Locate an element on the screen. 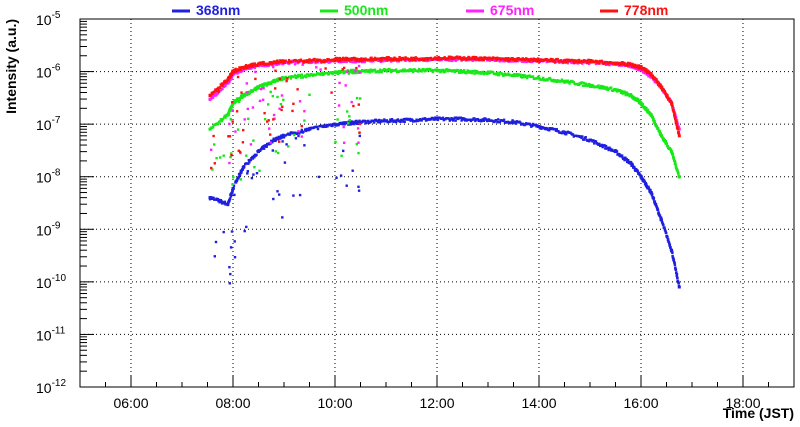 This screenshot has width=800, height=427. x-tick-labels: 06:00 08:00 10:00 12:00 14:00 16:00 18:00 is located at coordinates (436, 403).